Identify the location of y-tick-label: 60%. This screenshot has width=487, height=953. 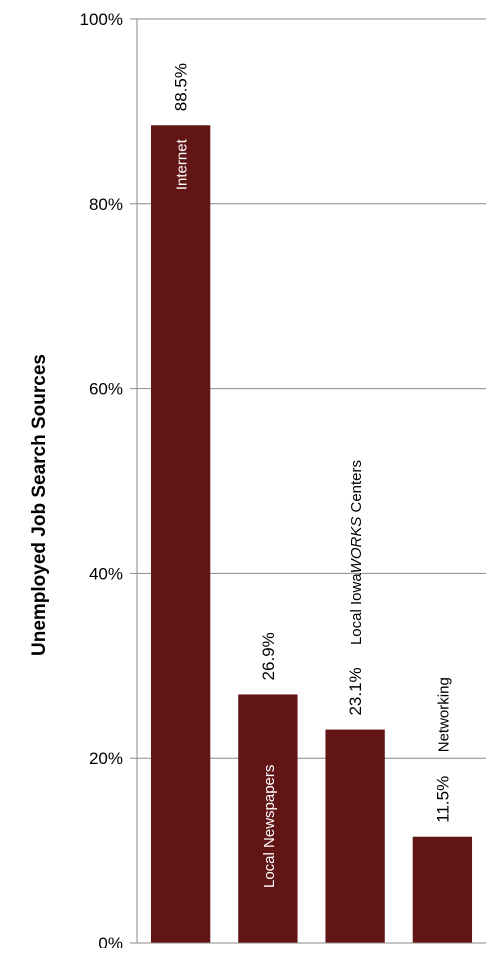
(106, 389).